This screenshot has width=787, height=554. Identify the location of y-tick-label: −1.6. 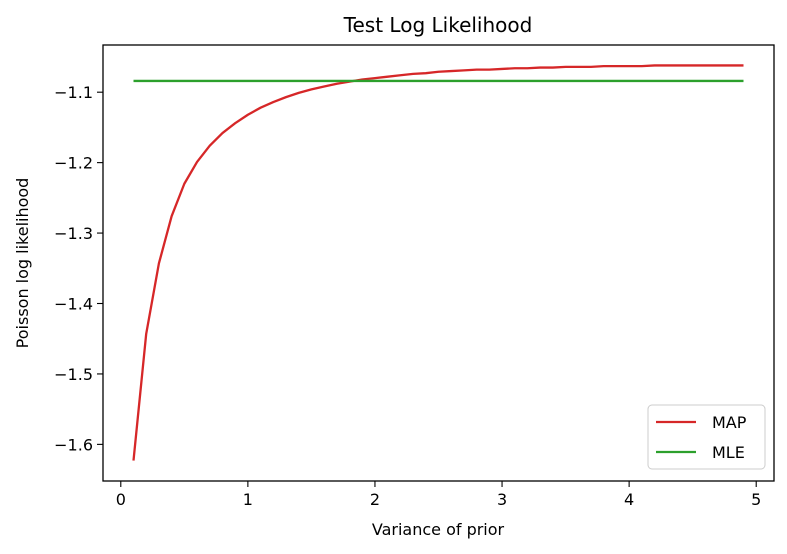
(73, 444).